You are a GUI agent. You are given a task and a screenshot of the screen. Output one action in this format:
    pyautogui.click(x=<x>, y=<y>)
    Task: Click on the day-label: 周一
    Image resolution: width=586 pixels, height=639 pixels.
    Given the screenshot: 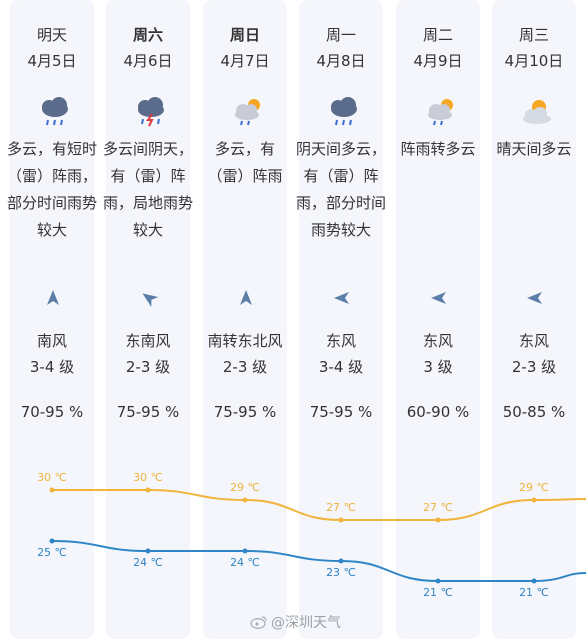 What is the action you would take?
    pyautogui.click(x=340, y=35)
    